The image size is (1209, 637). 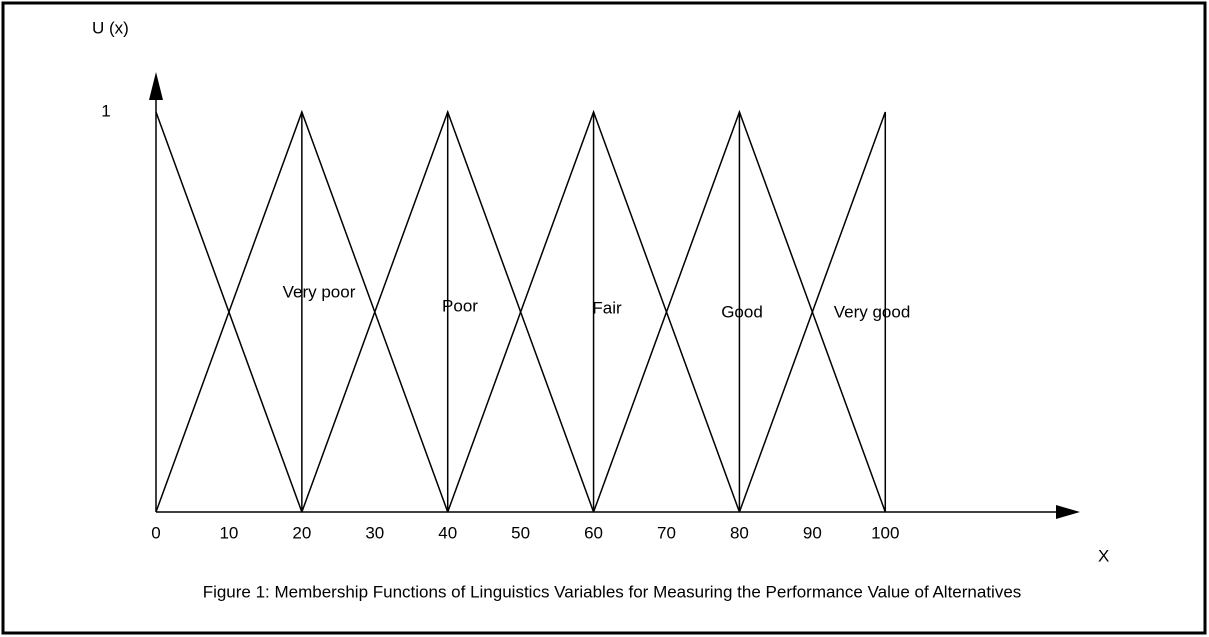 I want to click on x-tick-label: 20, so click(x=301, y=532).